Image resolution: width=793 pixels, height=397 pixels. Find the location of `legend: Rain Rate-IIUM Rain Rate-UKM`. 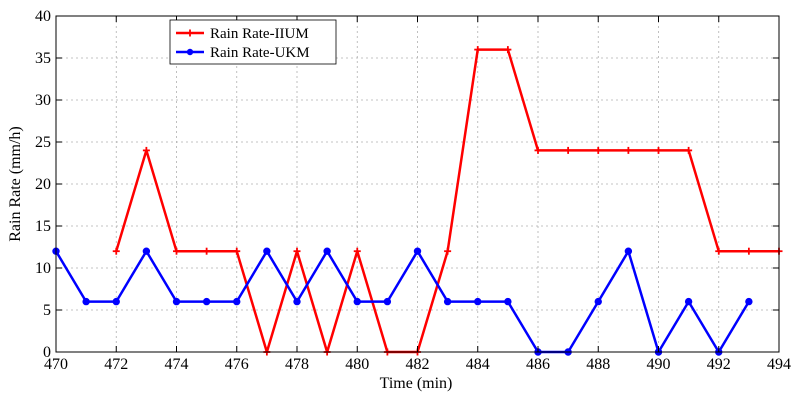

legend: Rain Rate-IIUM Rain Rate-UKM is located at coordinates (253, 42).